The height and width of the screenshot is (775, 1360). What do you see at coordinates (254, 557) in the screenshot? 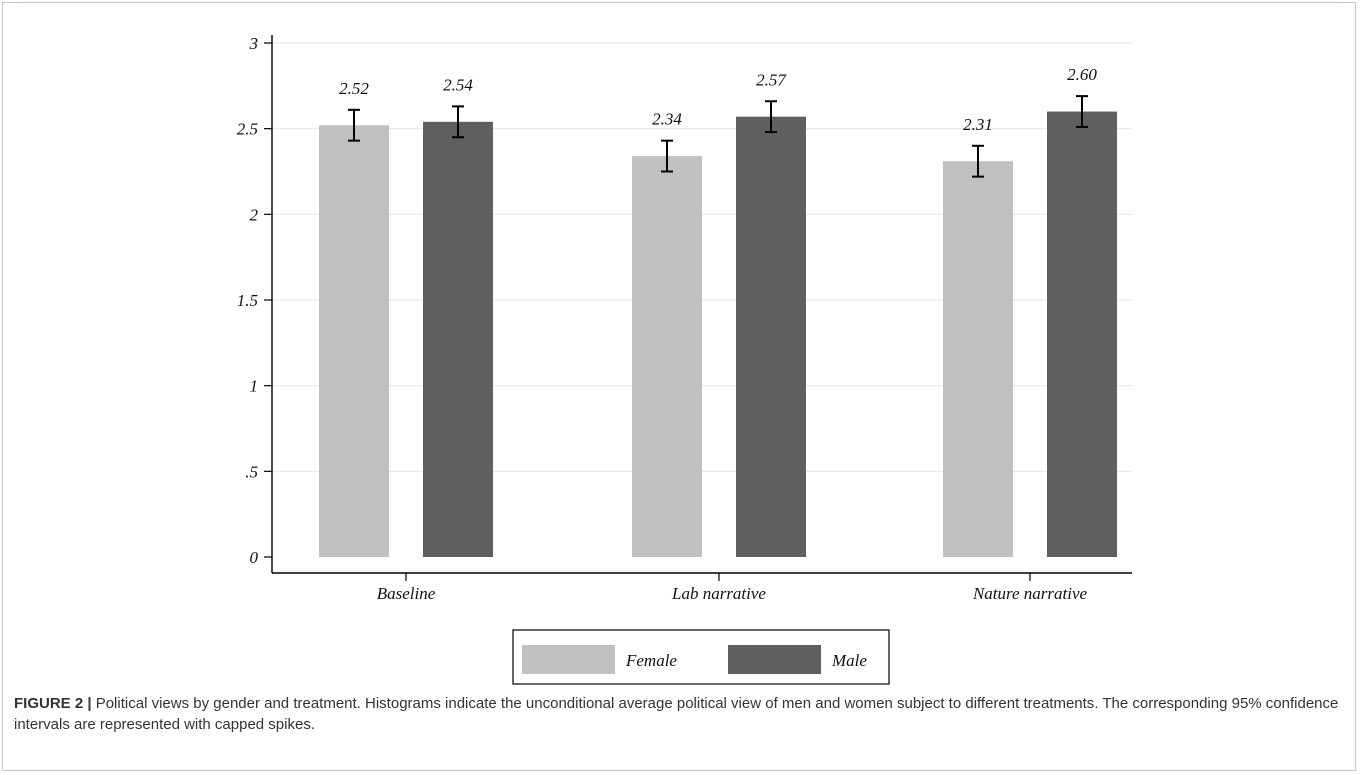
I see `y-tick-label: 0` at bounding box center [254, 557].